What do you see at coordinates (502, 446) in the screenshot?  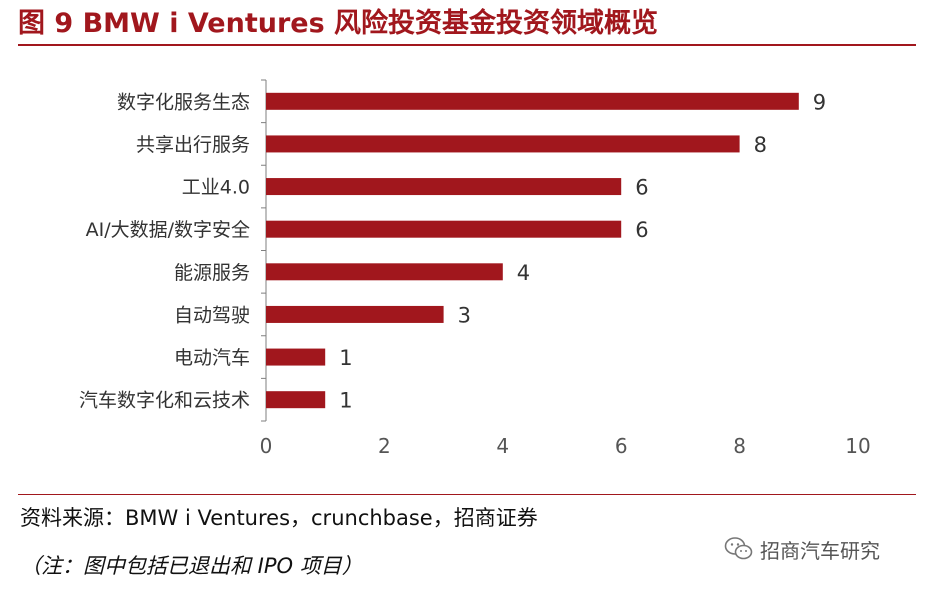 I see `x-tick-label: 4` at bounding box center [502, 446].